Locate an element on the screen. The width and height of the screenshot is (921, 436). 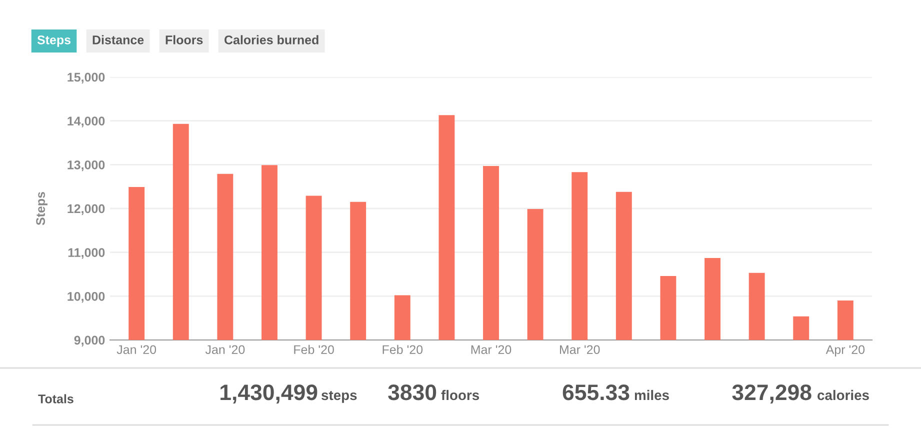
text: Calories burned is located at coordinates (271, 39).